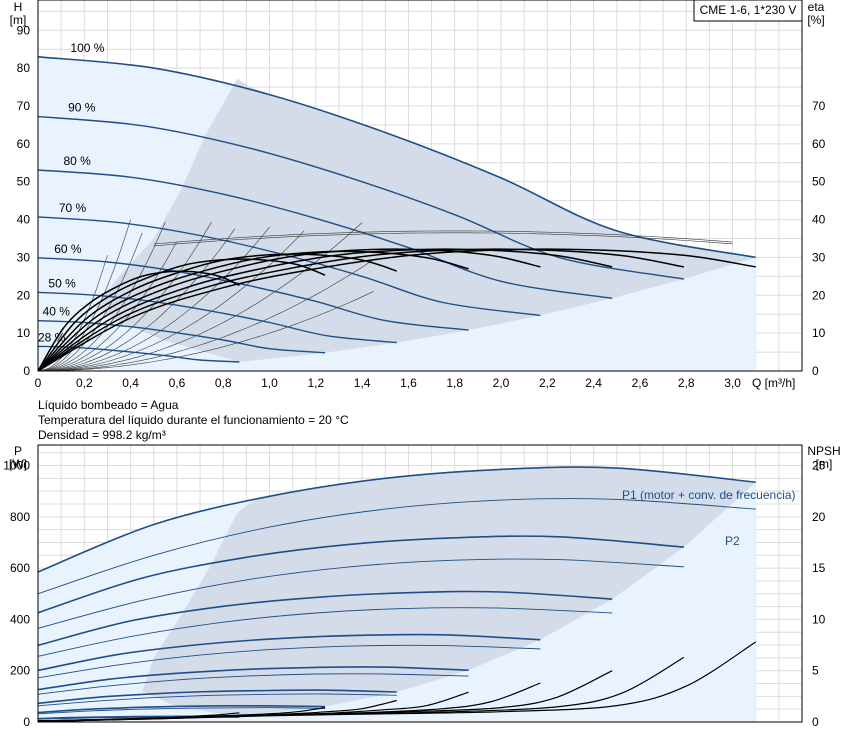 The height and width of the screenshot is (742, 847). What do you see at coordinates (362, 383) in the screenshot?
I see `x-tick-label: 1,4` at bounding box center [362, 383].